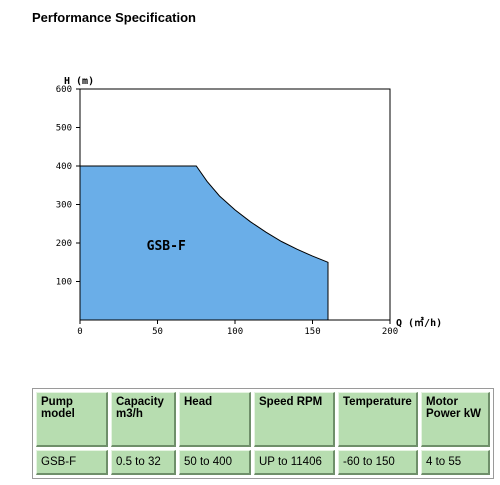 This screenshot has height=485, width=500. Describe the element at coordinates (143, 462) in the screenshot. I see `cell-capacity: 0.5 to 32` at that location.